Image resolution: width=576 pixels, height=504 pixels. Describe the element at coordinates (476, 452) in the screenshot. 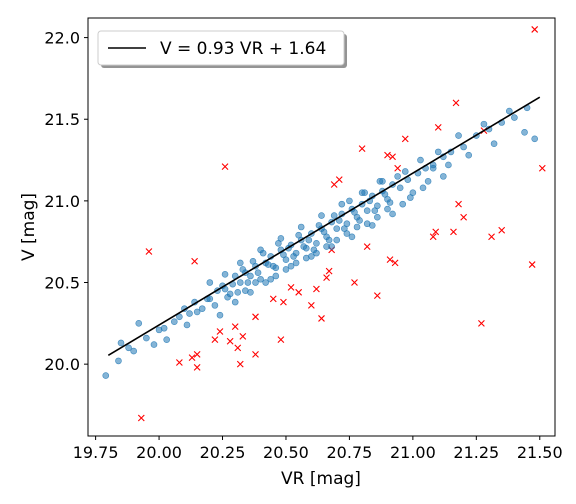

I see `x-tick-label: 21.25` at that location.